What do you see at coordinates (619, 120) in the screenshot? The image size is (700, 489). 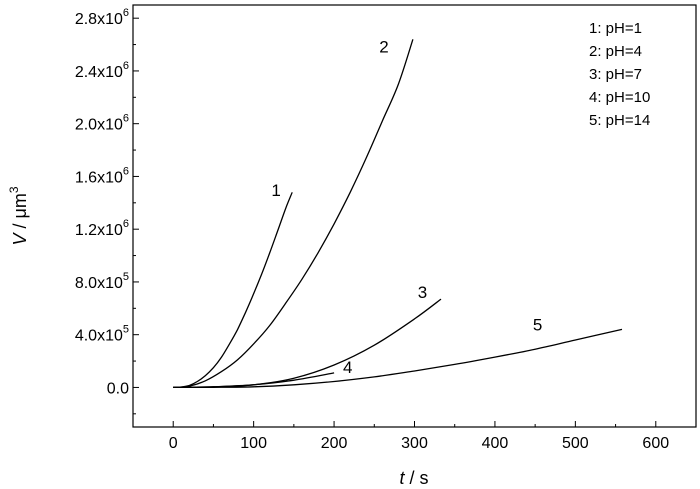 I see `legend-entry: 5: pH=14` at bounding box center [619, 120].